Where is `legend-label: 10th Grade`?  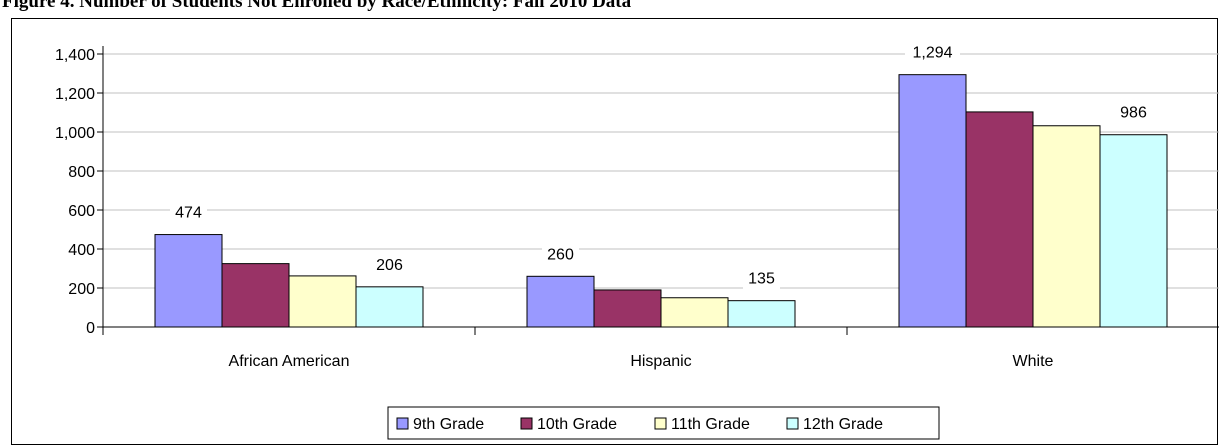
legend-label: 10th Grade is located at coordinates (577, 424).